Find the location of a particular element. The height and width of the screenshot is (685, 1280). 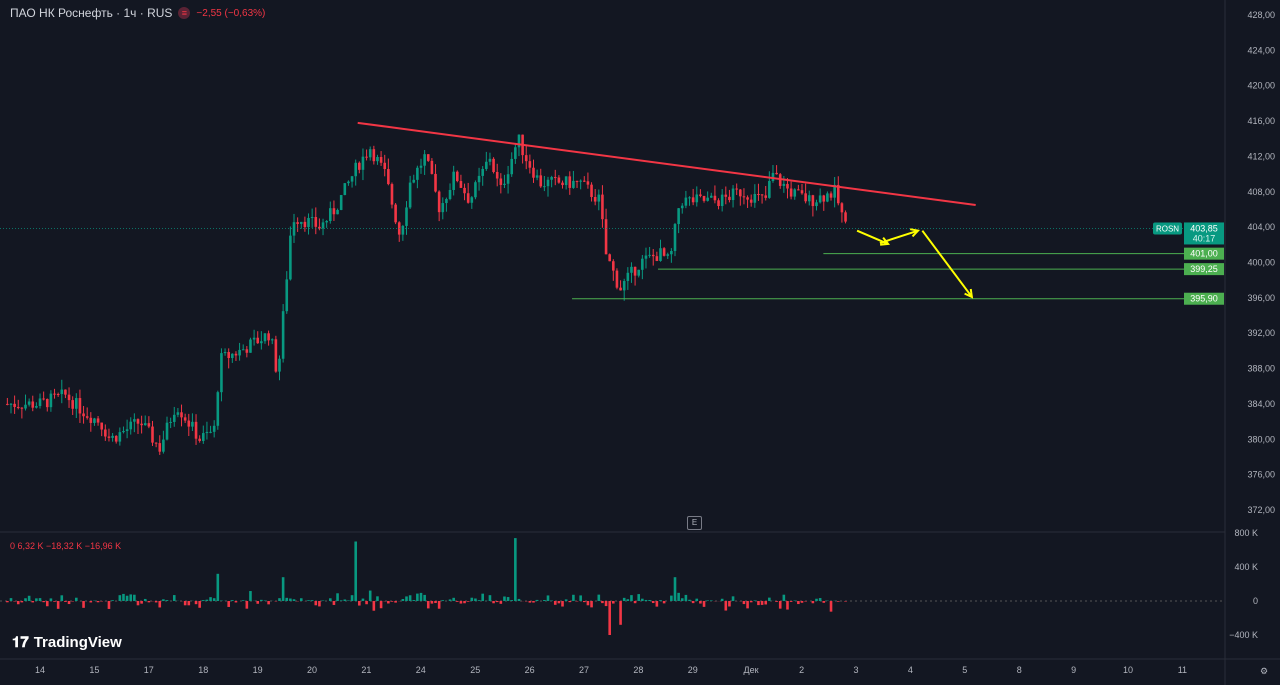

time-tick-label: Дек is located at coordinates (750, 670).